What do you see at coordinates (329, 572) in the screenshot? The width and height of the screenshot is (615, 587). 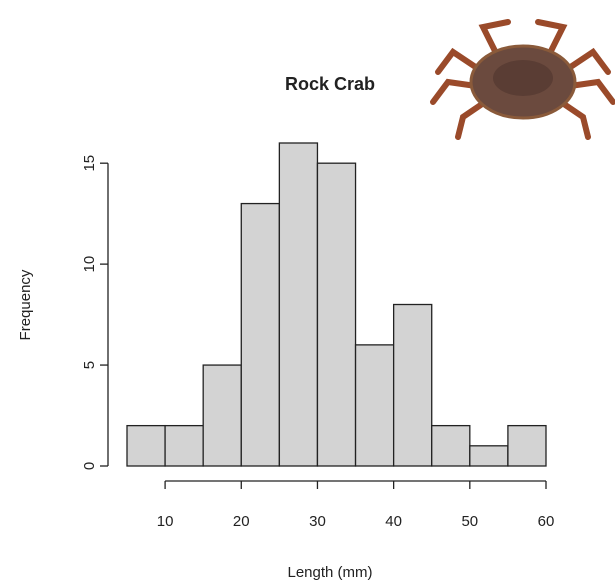 I see `x-axis-label: Length (mm)` at bounding box center [329, 572].